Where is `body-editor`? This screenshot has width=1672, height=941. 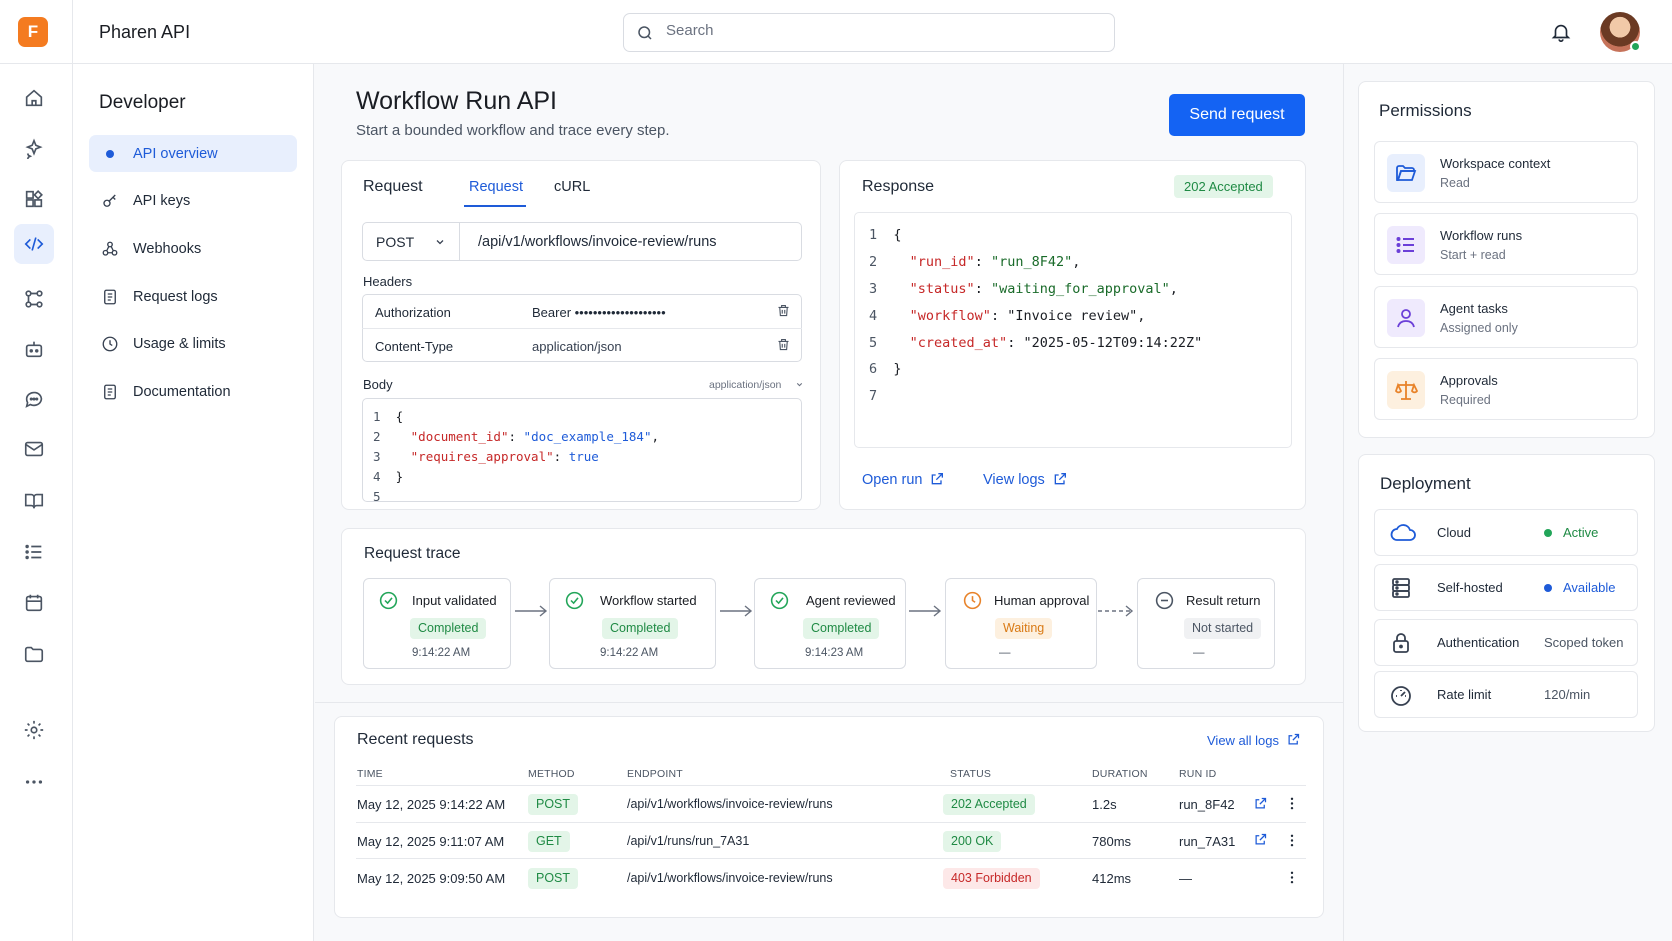
body-editor is located at coordinates (582, 450).